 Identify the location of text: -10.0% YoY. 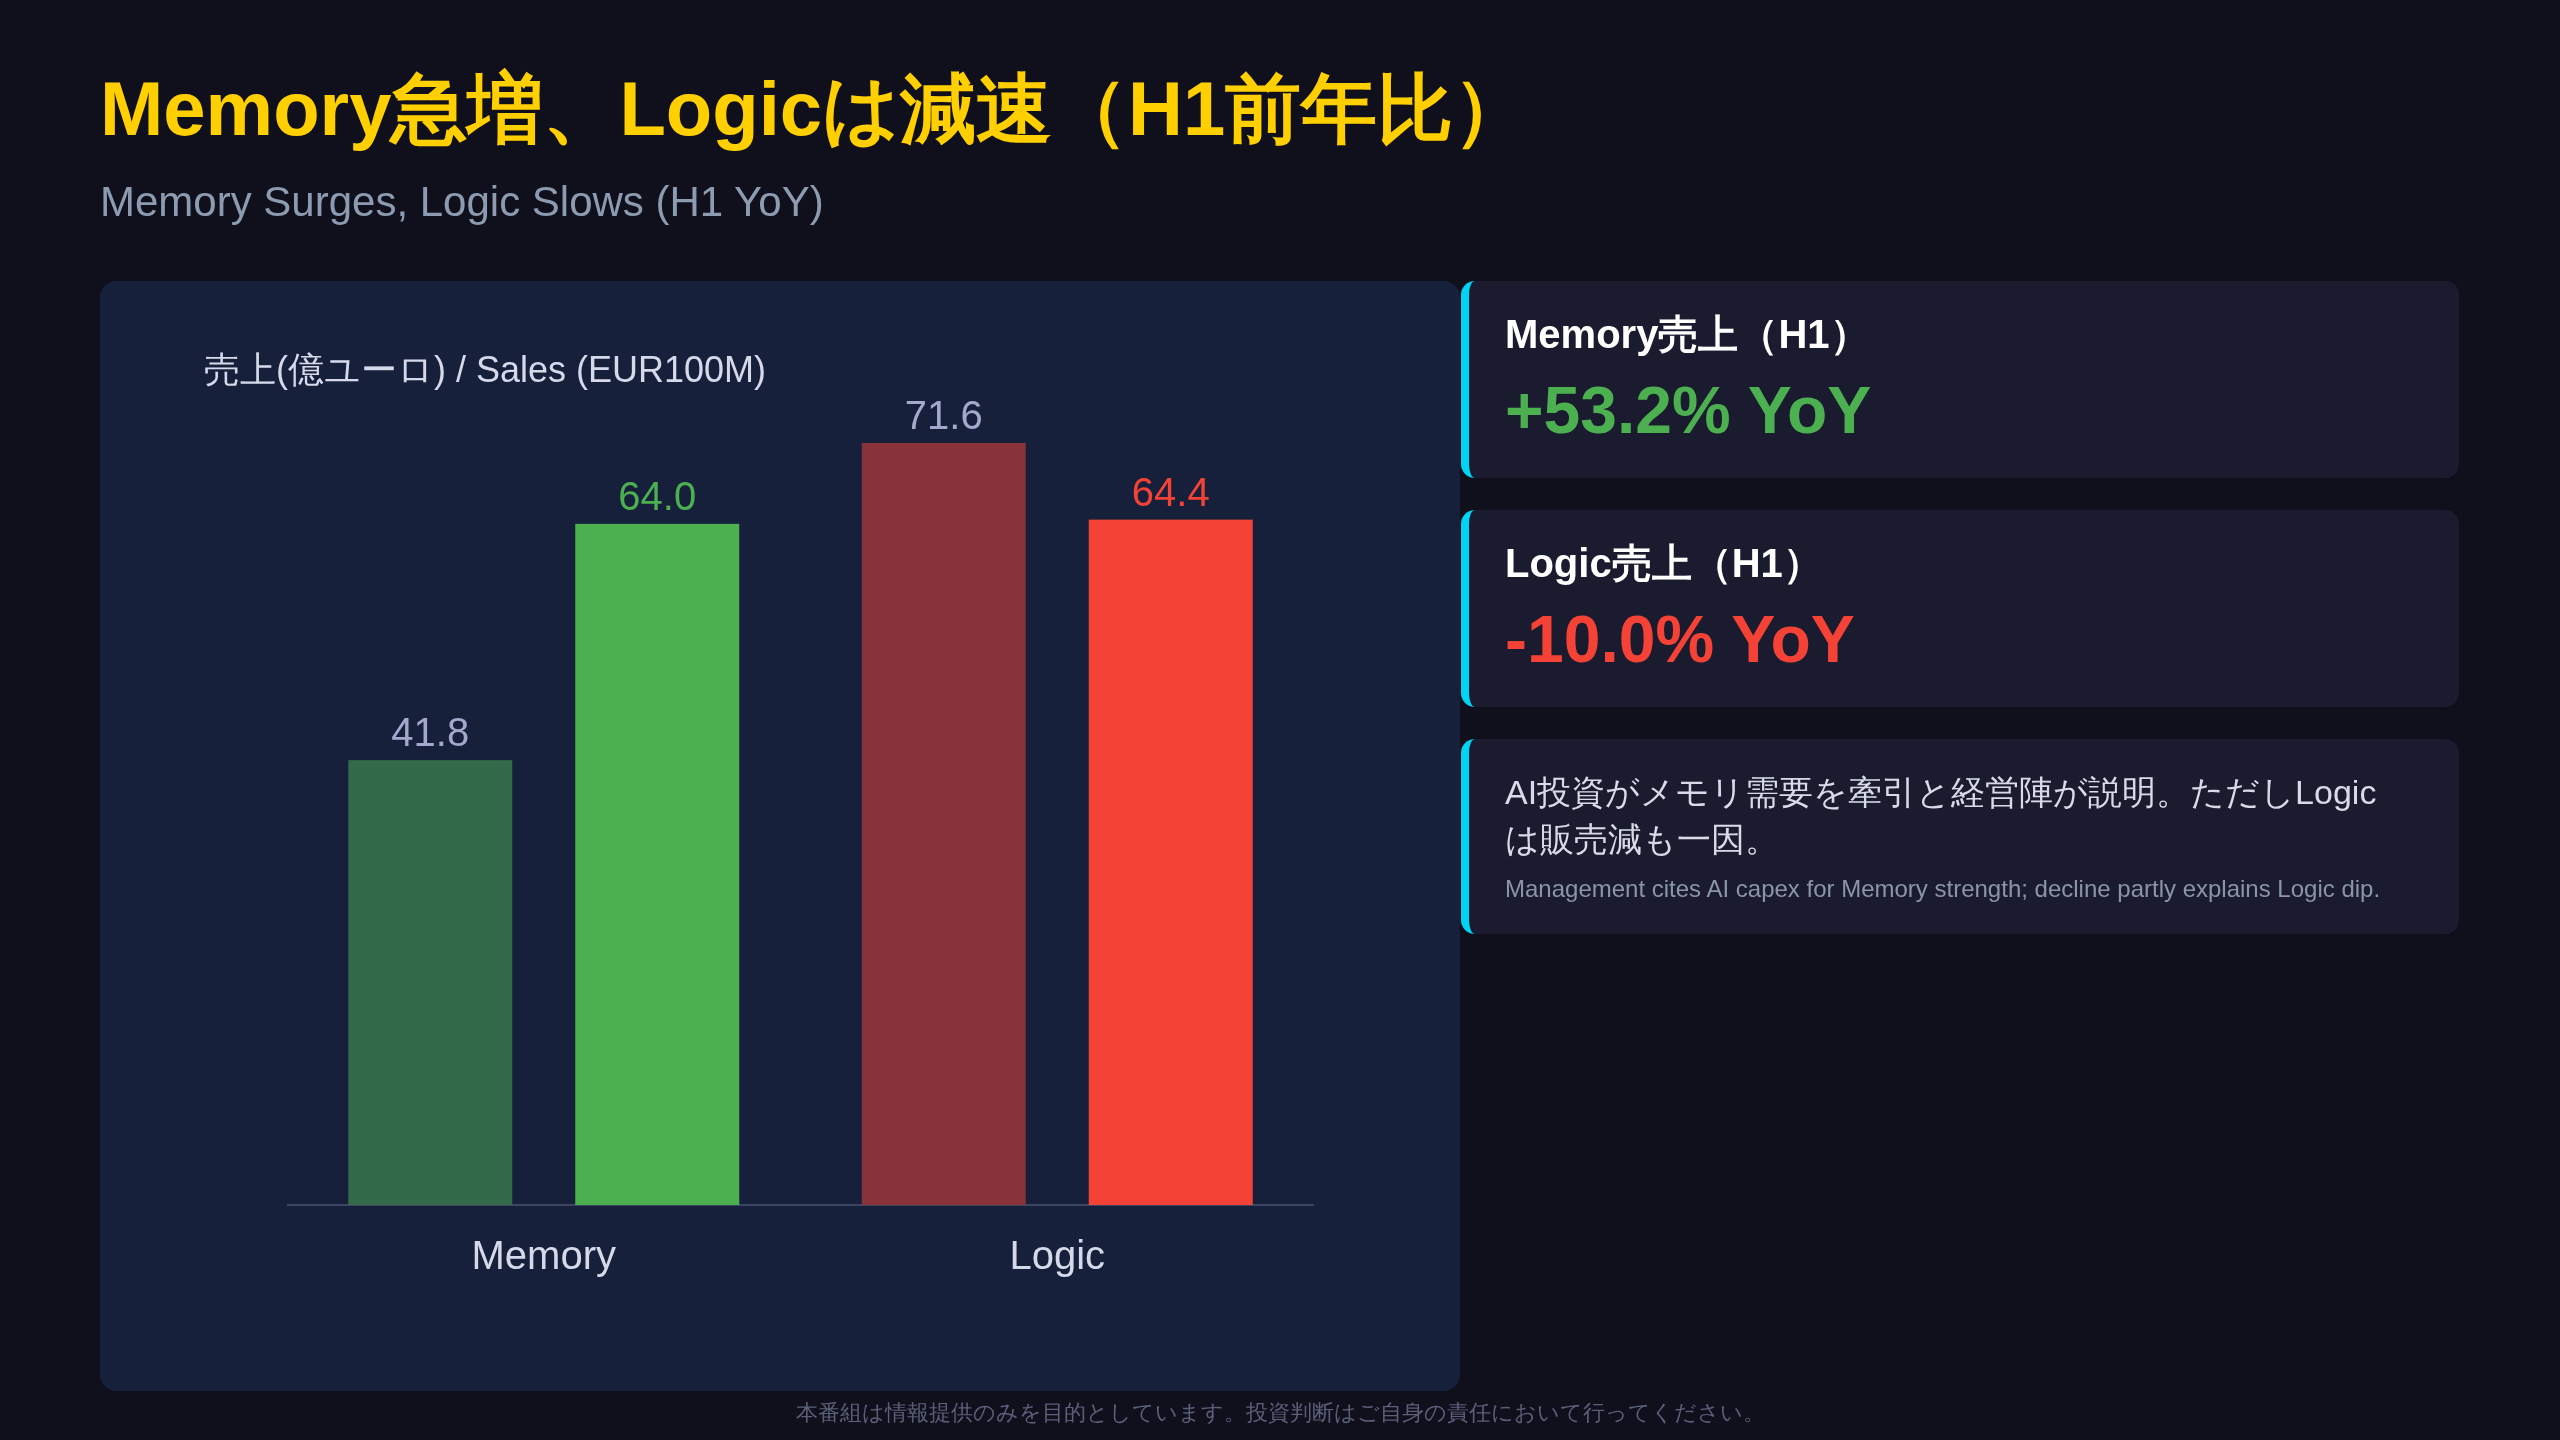
(1680, 639).